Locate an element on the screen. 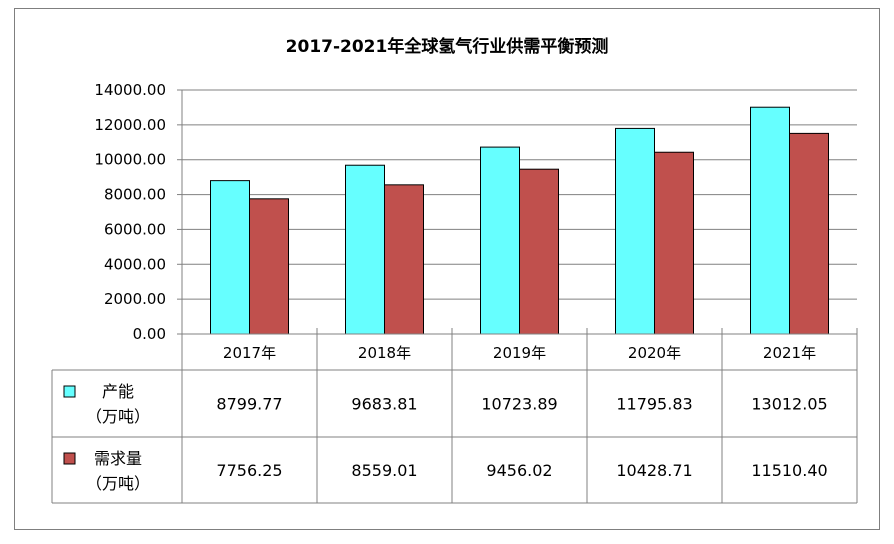 The width and height of the screenshot is (894, 544). y-tick-label: 2000.00 is located at coordinates (135, 299).